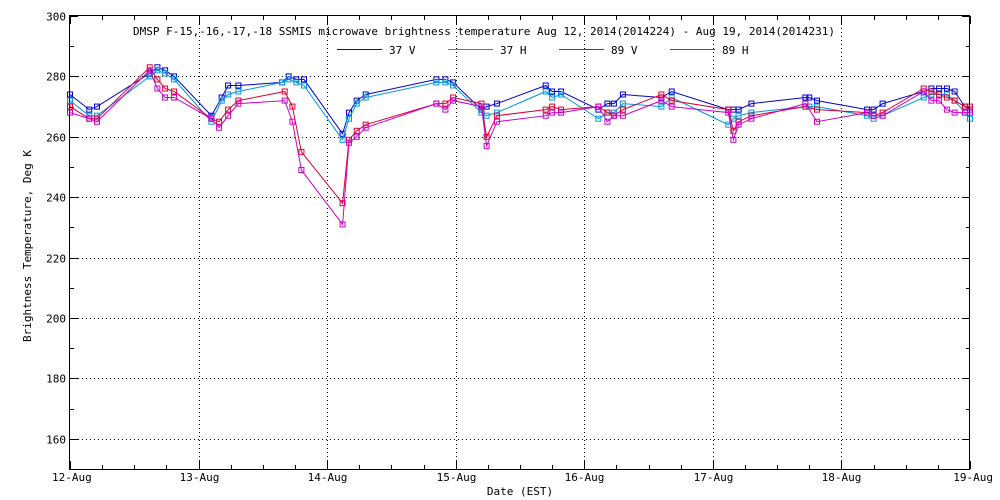  What do you see at coordinates (56, 379) in the screenshot?
I see `y-tick-label: 180` at bounding box center [56, 379].